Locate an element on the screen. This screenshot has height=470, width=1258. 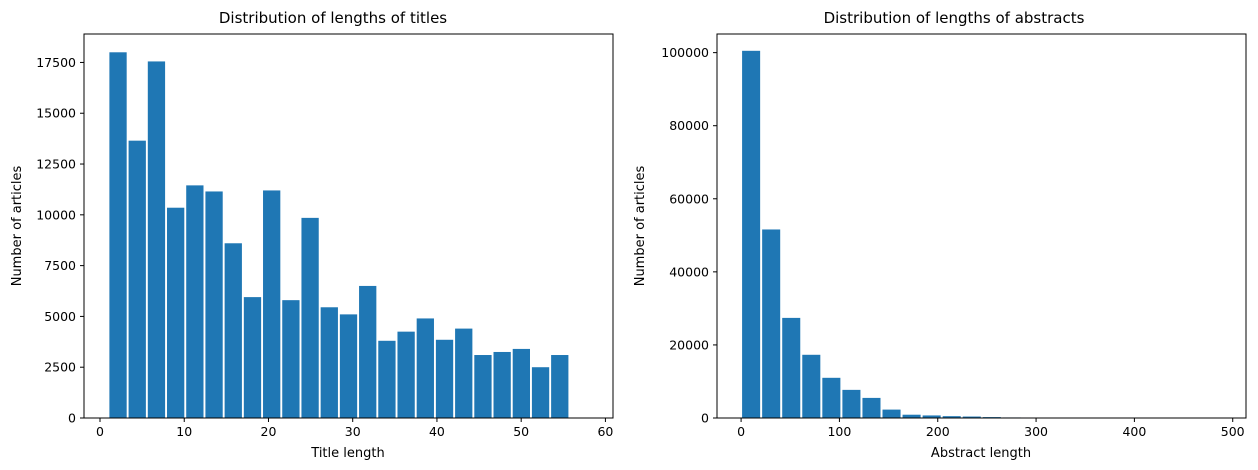
y-tick-label: 5000 is located at coordinates (60, 316).